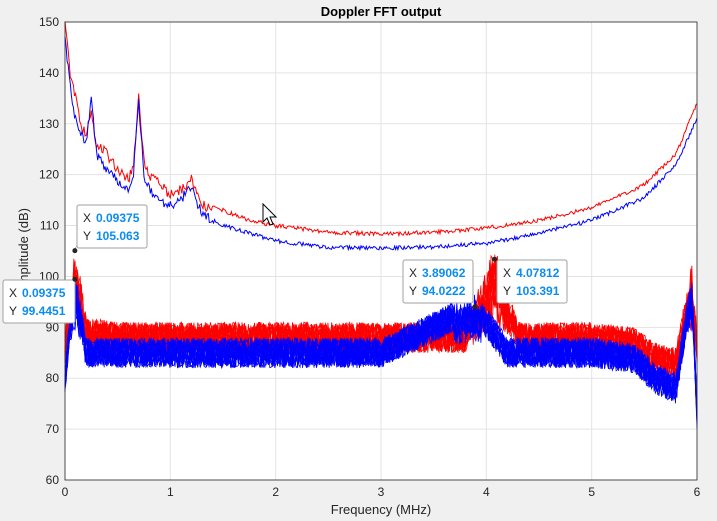  I want to click on chart-title: Doppler FFT output, so click(381, 11).